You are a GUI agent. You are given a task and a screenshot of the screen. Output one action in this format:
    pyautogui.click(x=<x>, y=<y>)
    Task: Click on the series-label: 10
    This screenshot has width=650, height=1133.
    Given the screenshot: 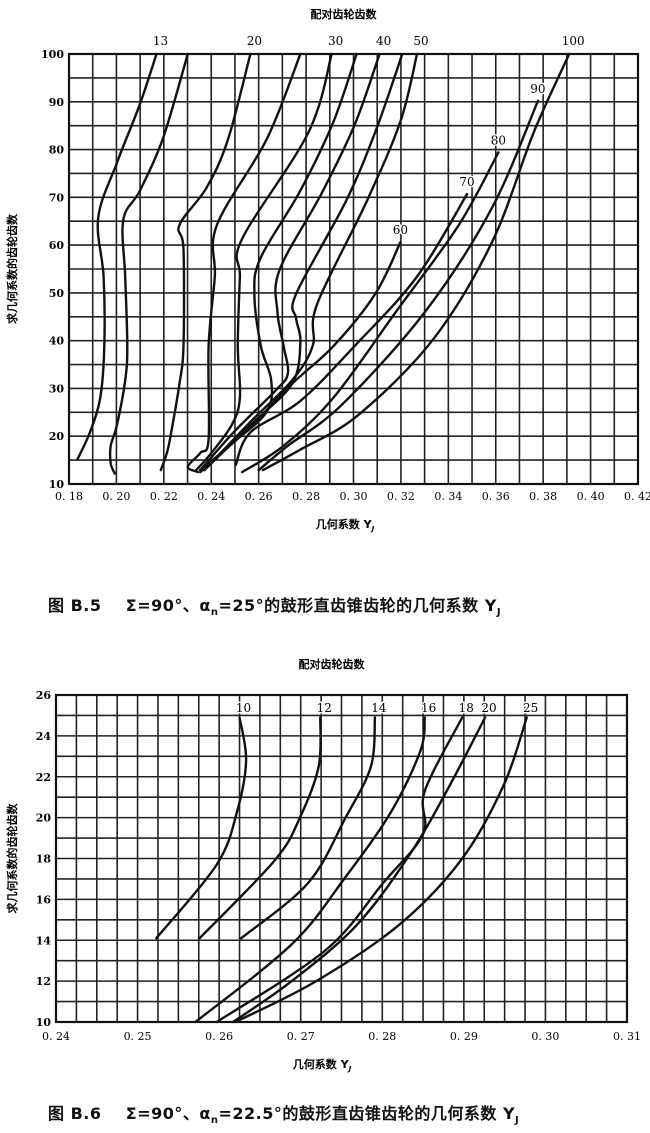 What is the action you would take?
    pyautogui.click(x=243, y=708)
    